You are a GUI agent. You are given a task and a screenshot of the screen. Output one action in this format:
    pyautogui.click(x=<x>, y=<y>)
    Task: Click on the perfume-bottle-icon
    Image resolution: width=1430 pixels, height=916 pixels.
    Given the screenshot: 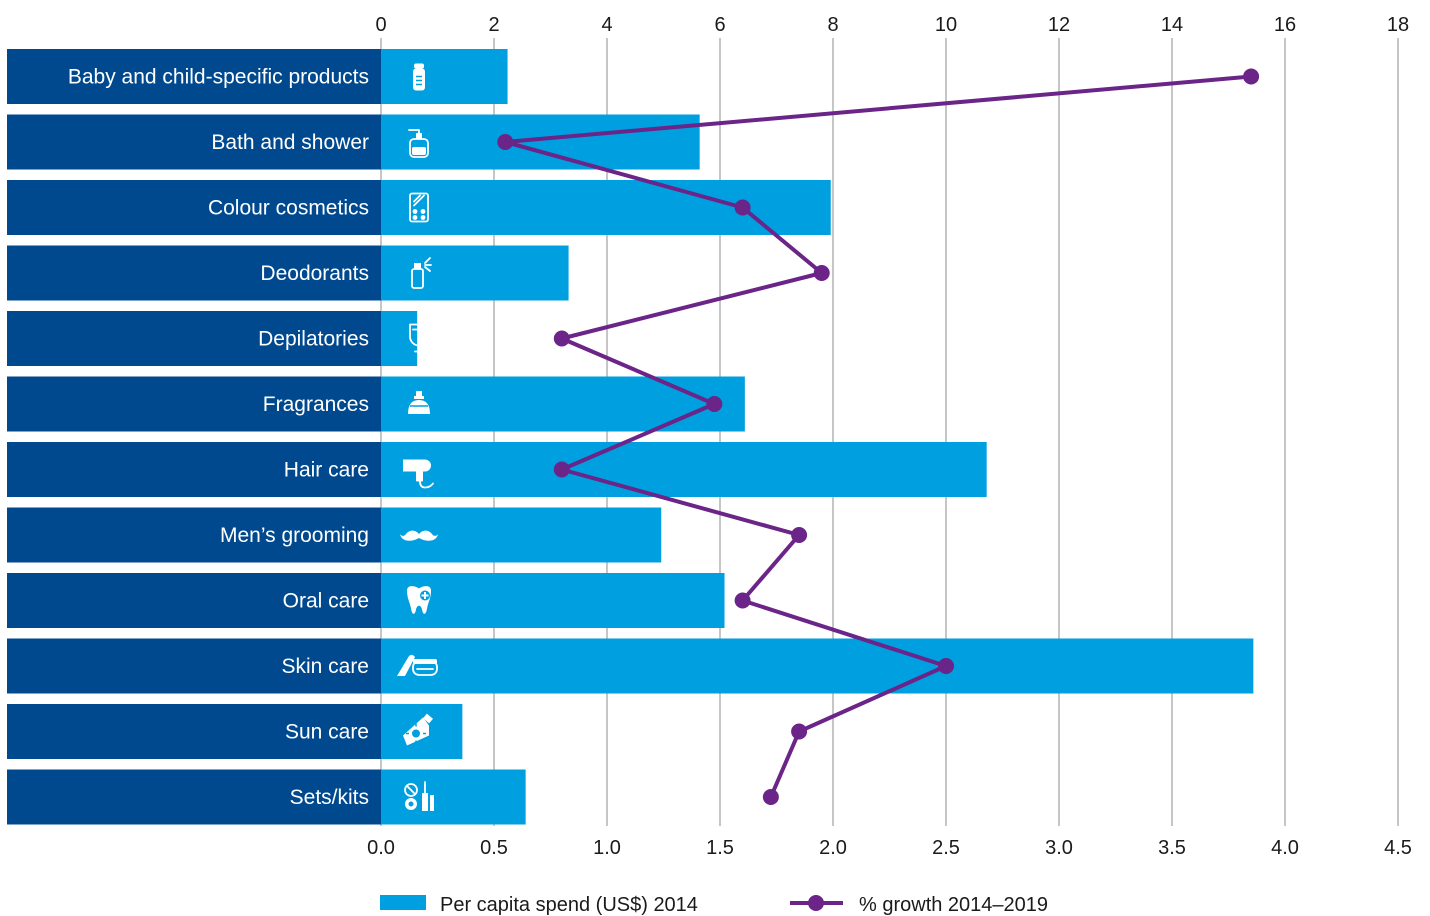 What is the action you would take?
    pyautogui.click(x=419, y=402)
    